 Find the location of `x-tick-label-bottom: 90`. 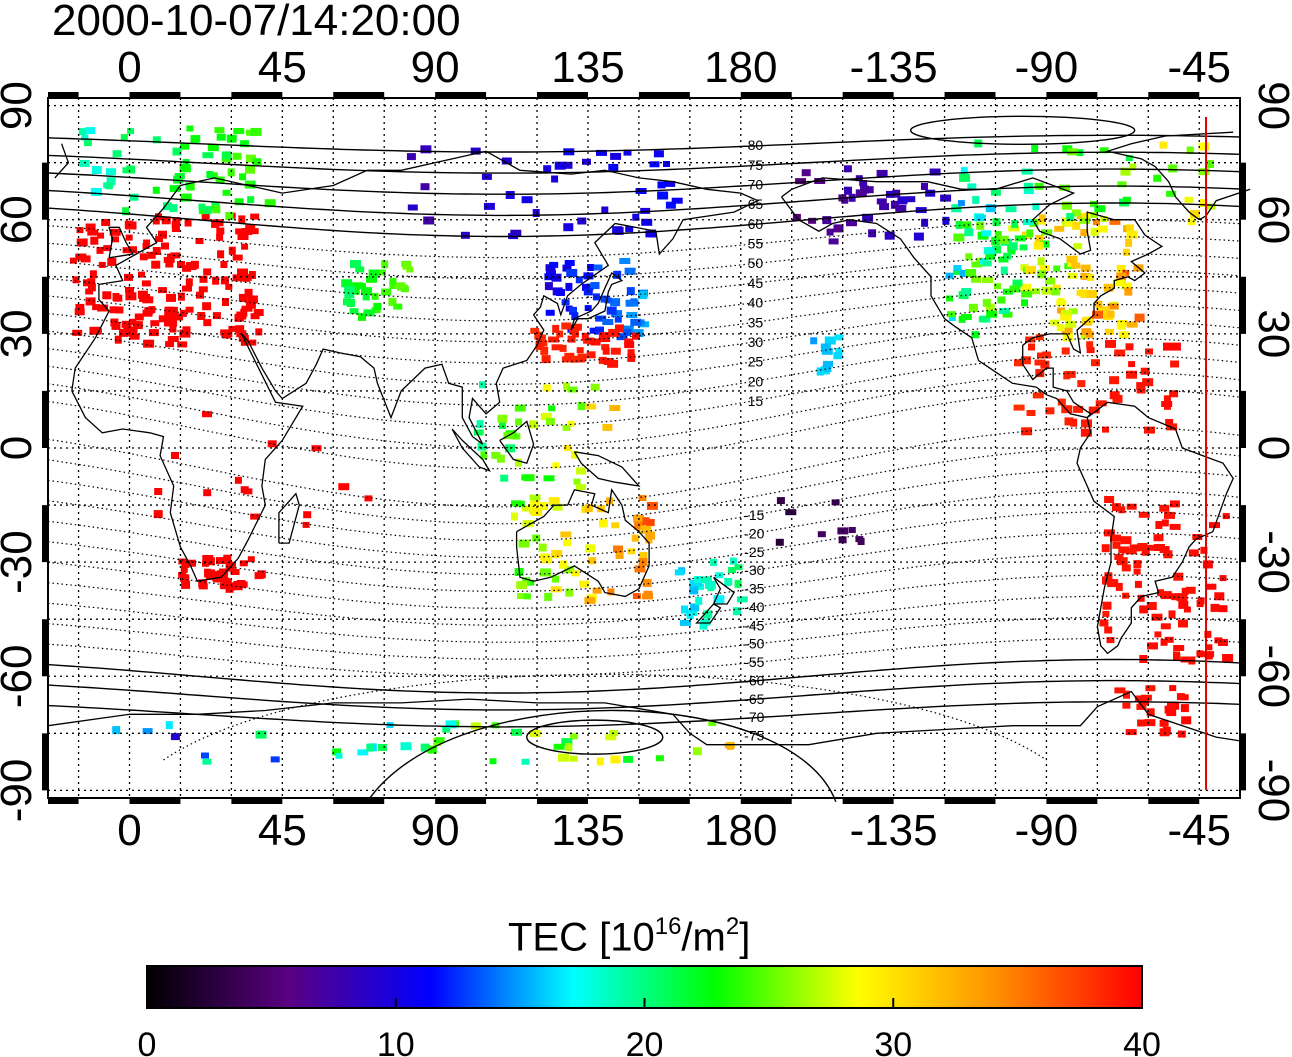

x-tick-label-bottom: 90 is located at coordinates (435, 830).